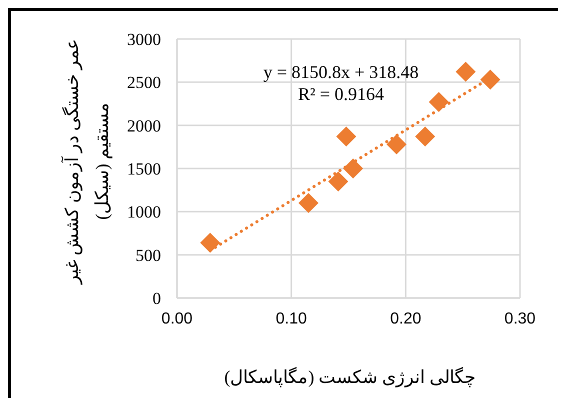 This screenshot has width=566, height=405. What do you see at coordinates (144, 82) in the screenshot?
I see `y-tick-label: 2500` at bounding box center [144, 82].